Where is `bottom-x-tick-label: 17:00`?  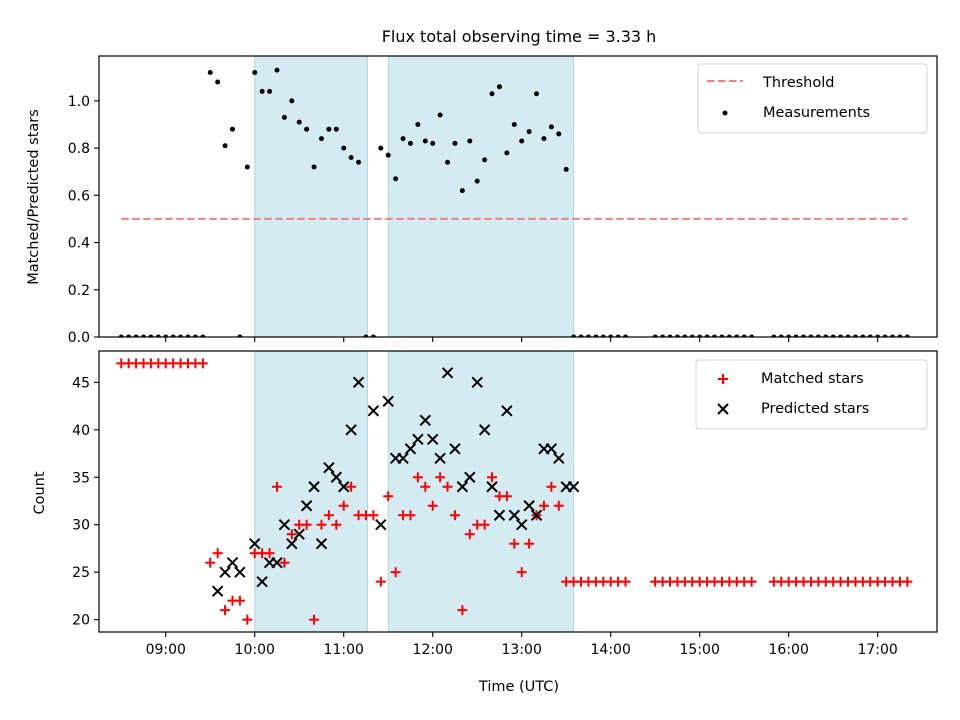
bottom-x-tick-label: 17:00 is located at coordinates (877, 650).